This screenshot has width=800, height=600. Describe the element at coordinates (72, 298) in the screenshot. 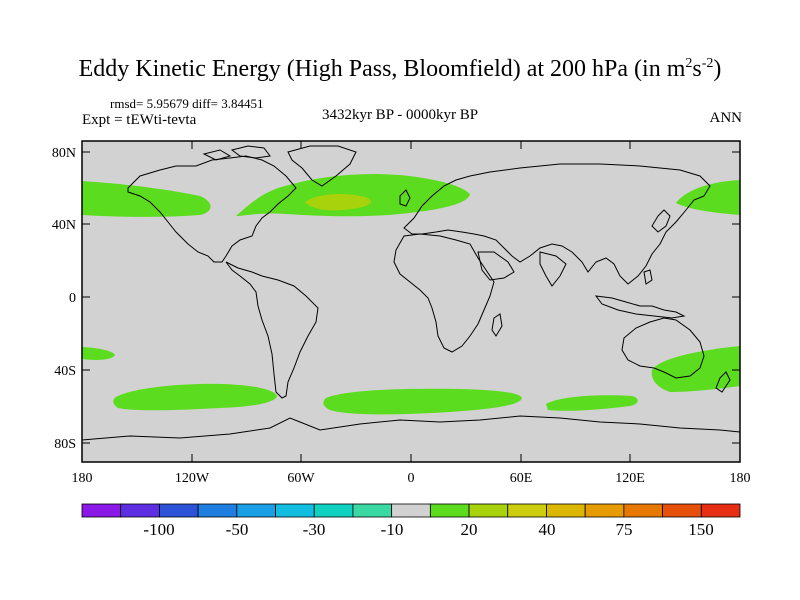

I see `lat-label: 0` at that location.